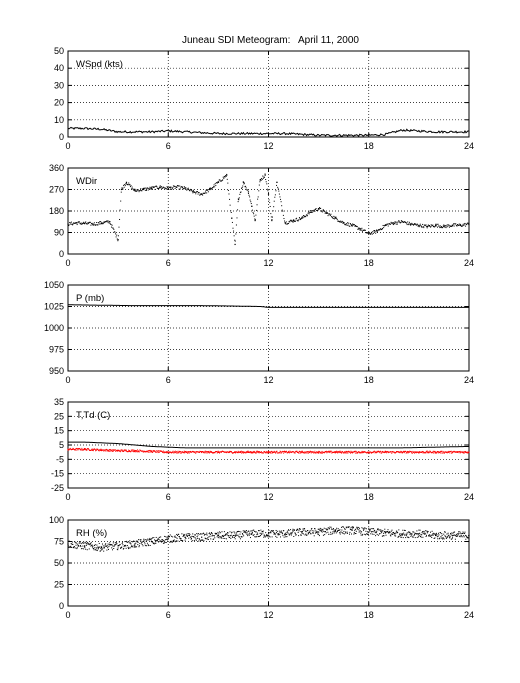 The width and height of the screenshot is (520, 683). What do you see at coordinates (67, 380) in the screenshot?
I see `x-tick-label: 0` at bounding box center [67, 380].